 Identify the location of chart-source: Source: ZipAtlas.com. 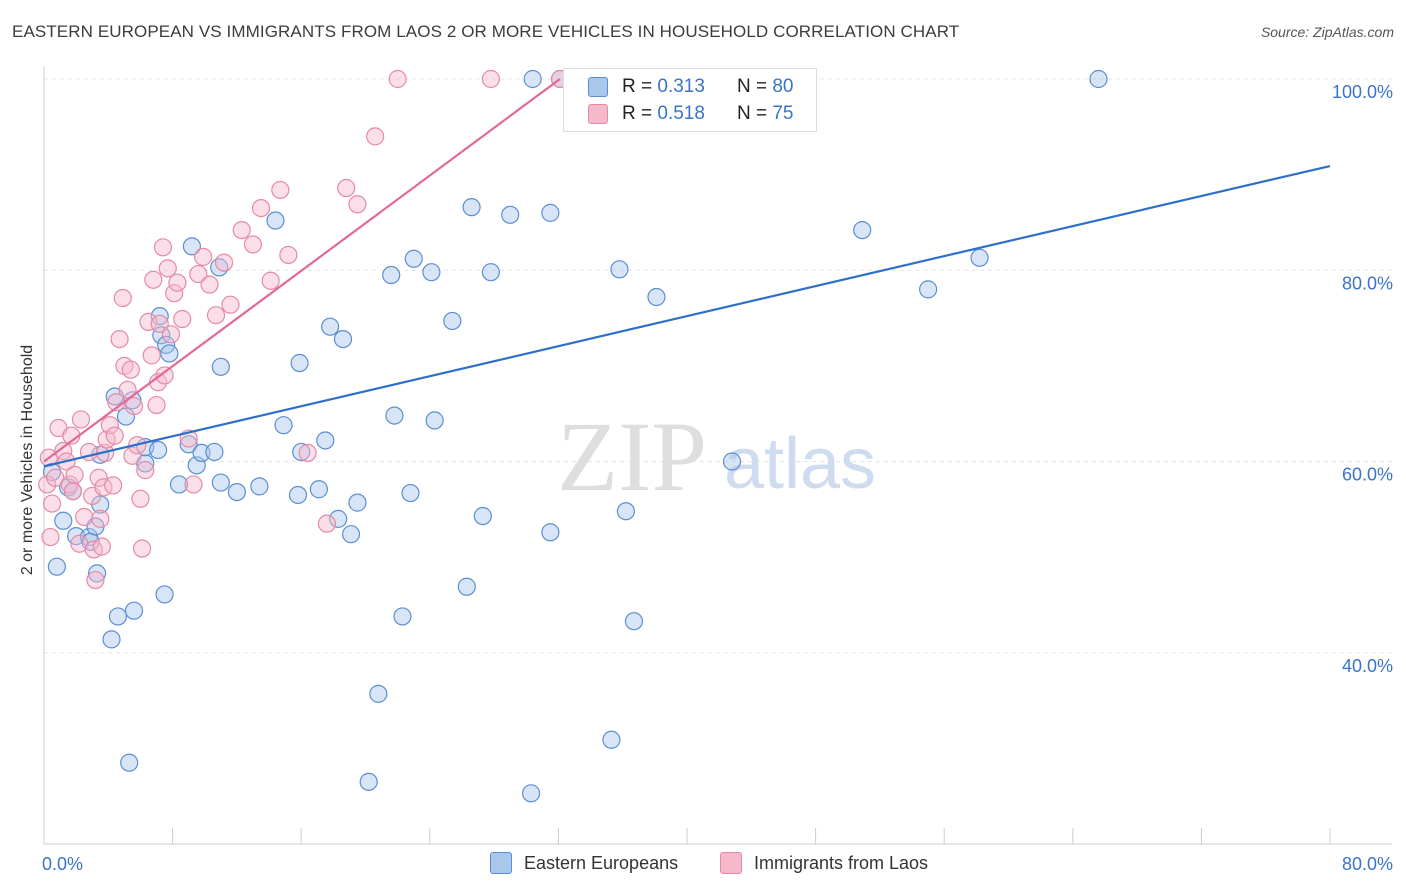
(1327, 32).